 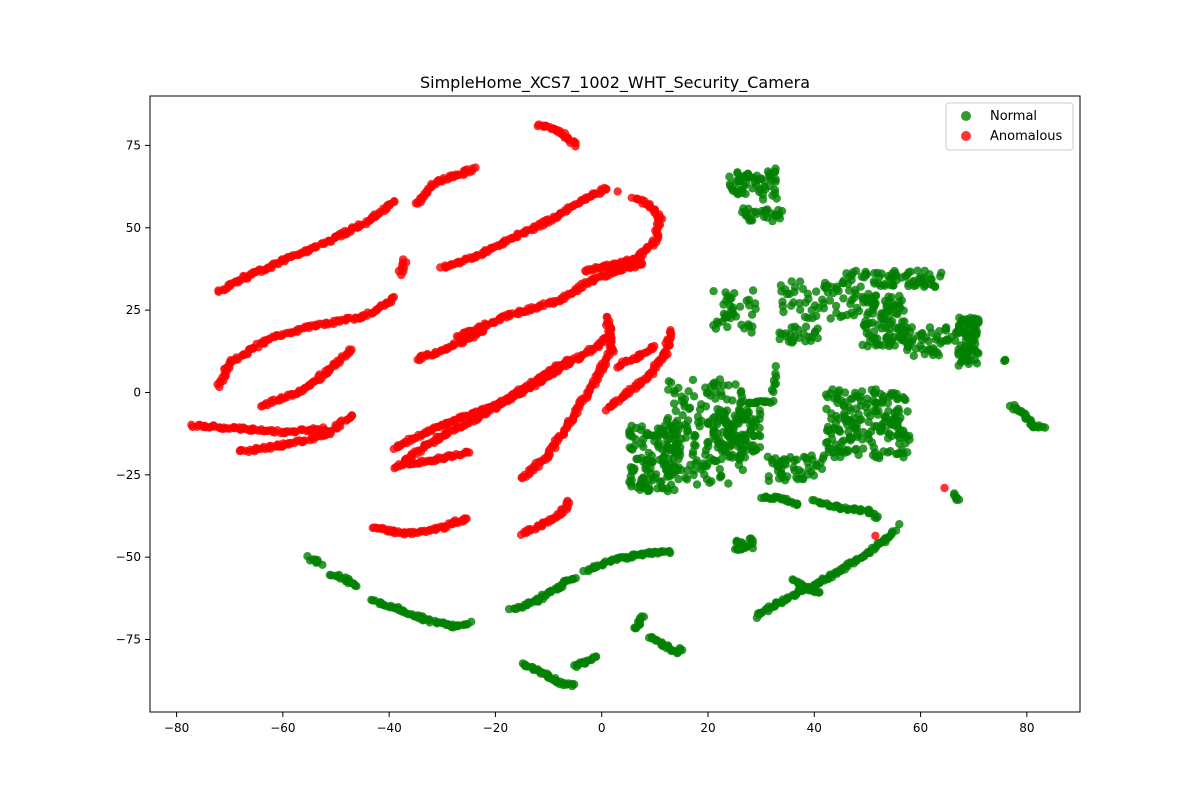 I want to click on y-tick-label: −75, so click(x=128, y=640).